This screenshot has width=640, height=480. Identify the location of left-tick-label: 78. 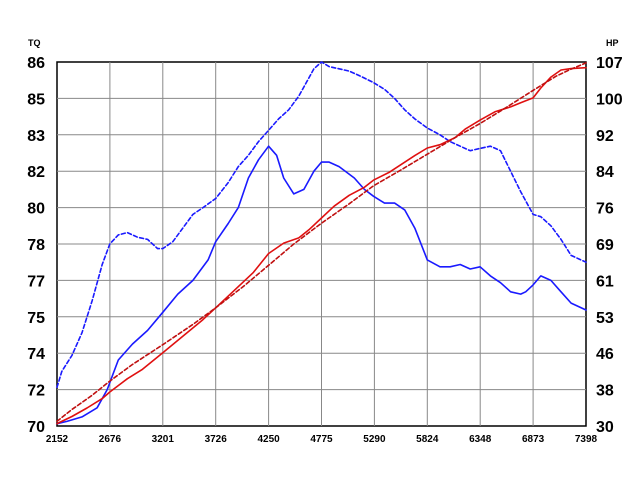
(36, 245).